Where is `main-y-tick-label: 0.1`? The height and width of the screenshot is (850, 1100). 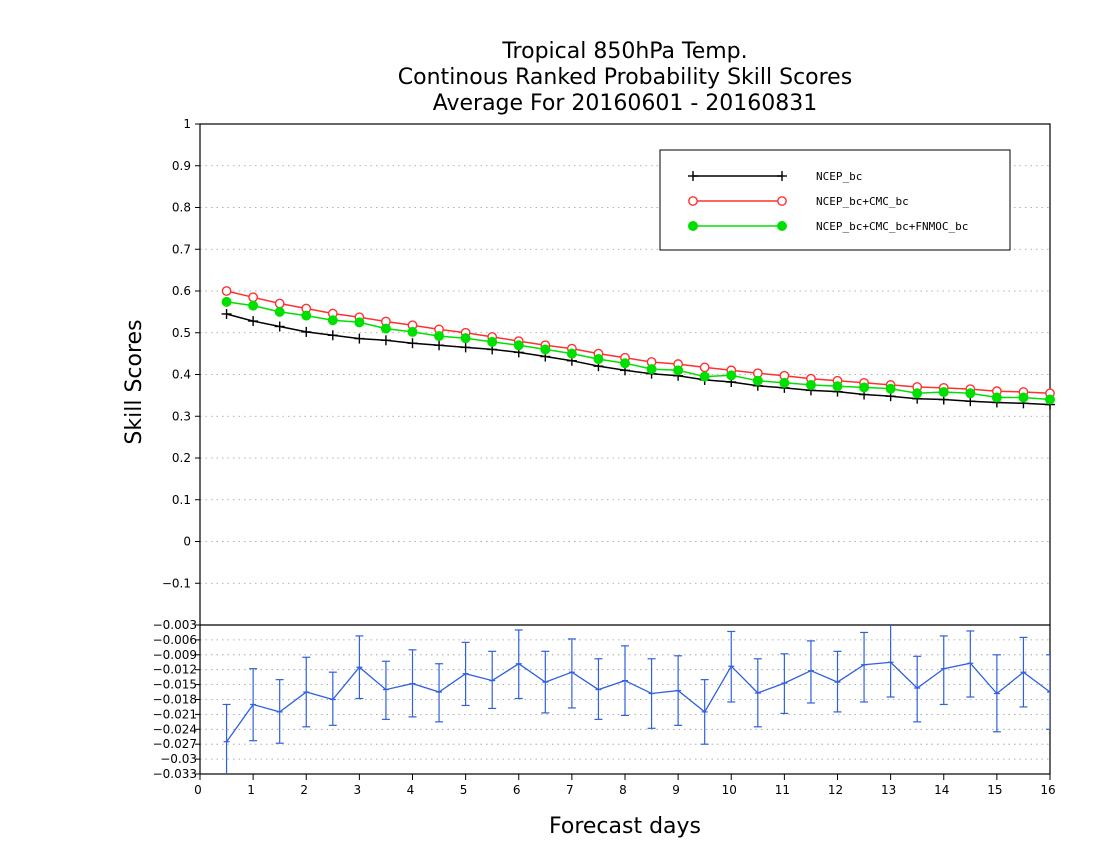
main-y-tick-label: 0.1 is located at coordinates (181, 500).